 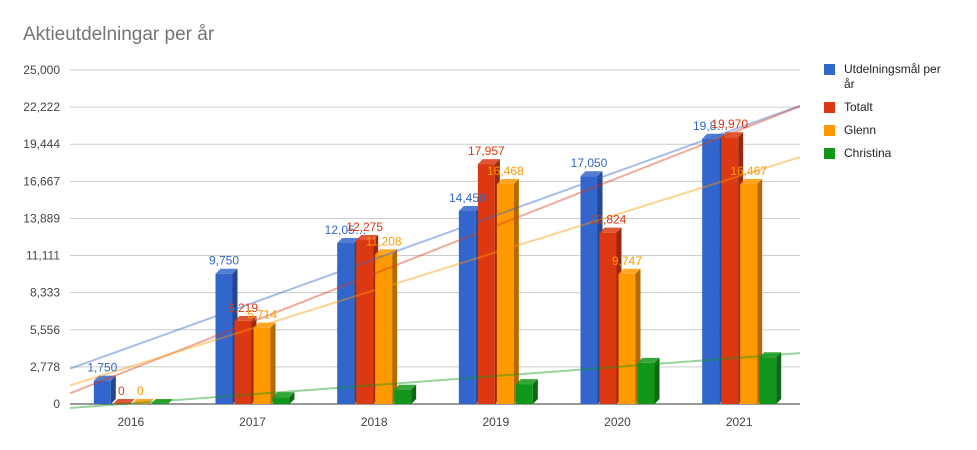 What do you see at coordinates (858, 107) in the screenshot?
I see `legend-label: Totalt` at bounding box center [858, 107].